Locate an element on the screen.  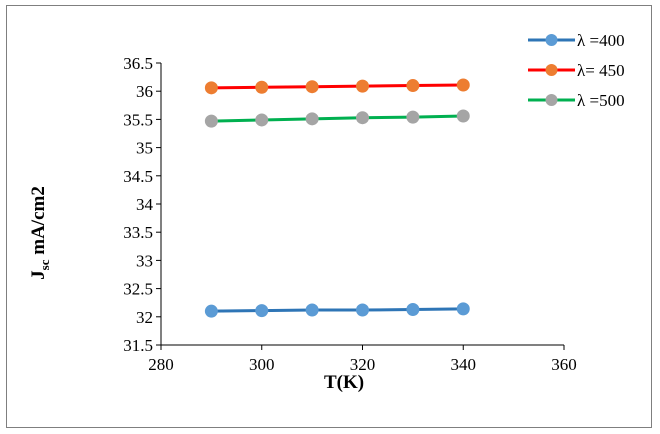
x-axis-title: T(K) is located at coordinates (344, 382).